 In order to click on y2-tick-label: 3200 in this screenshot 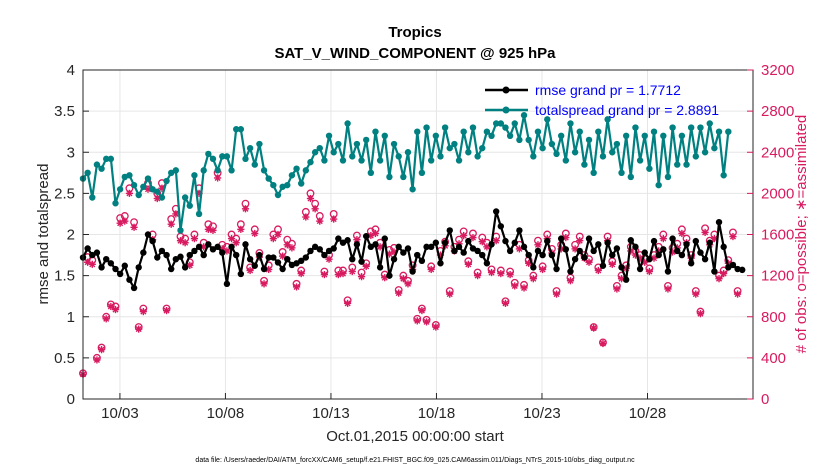, I will do `click(777, 70)`.